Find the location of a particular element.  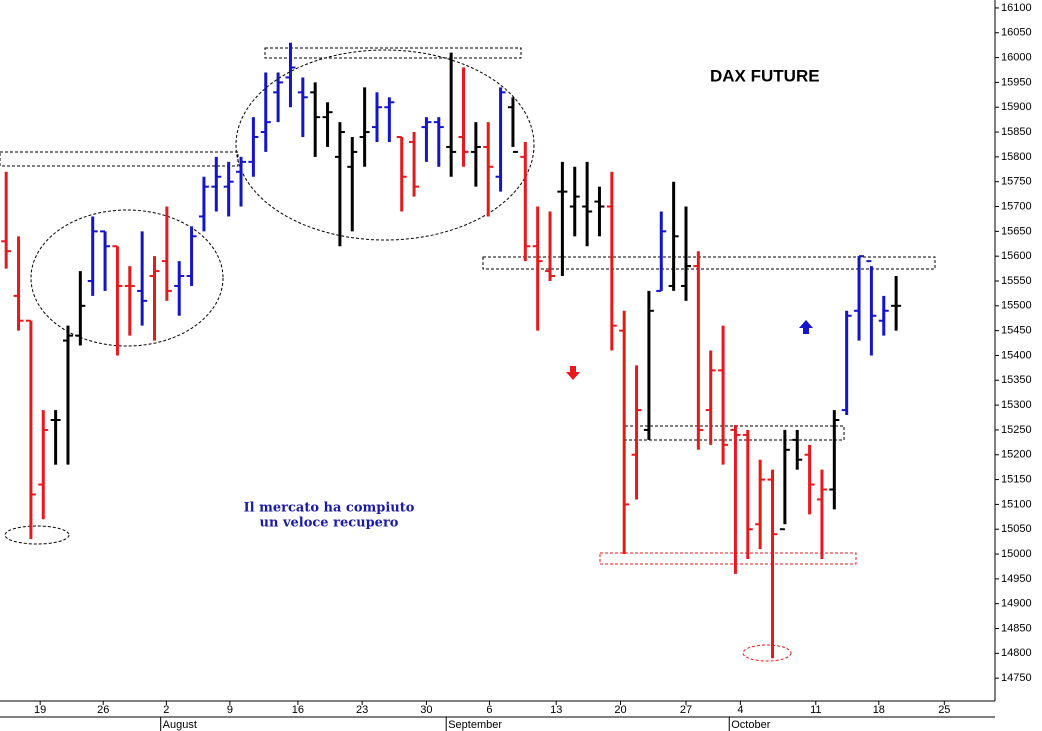

y-tick-label: 14800 is located at coordinates (1016, 653).